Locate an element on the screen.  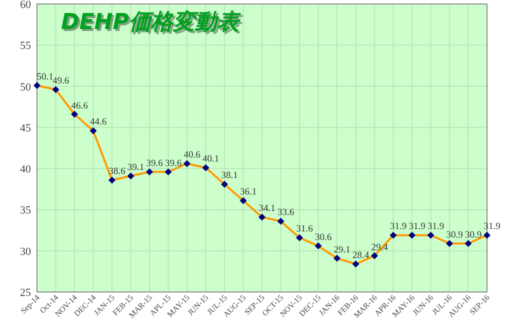
y-tick-label: 25 is located at coordinates (26, 293).